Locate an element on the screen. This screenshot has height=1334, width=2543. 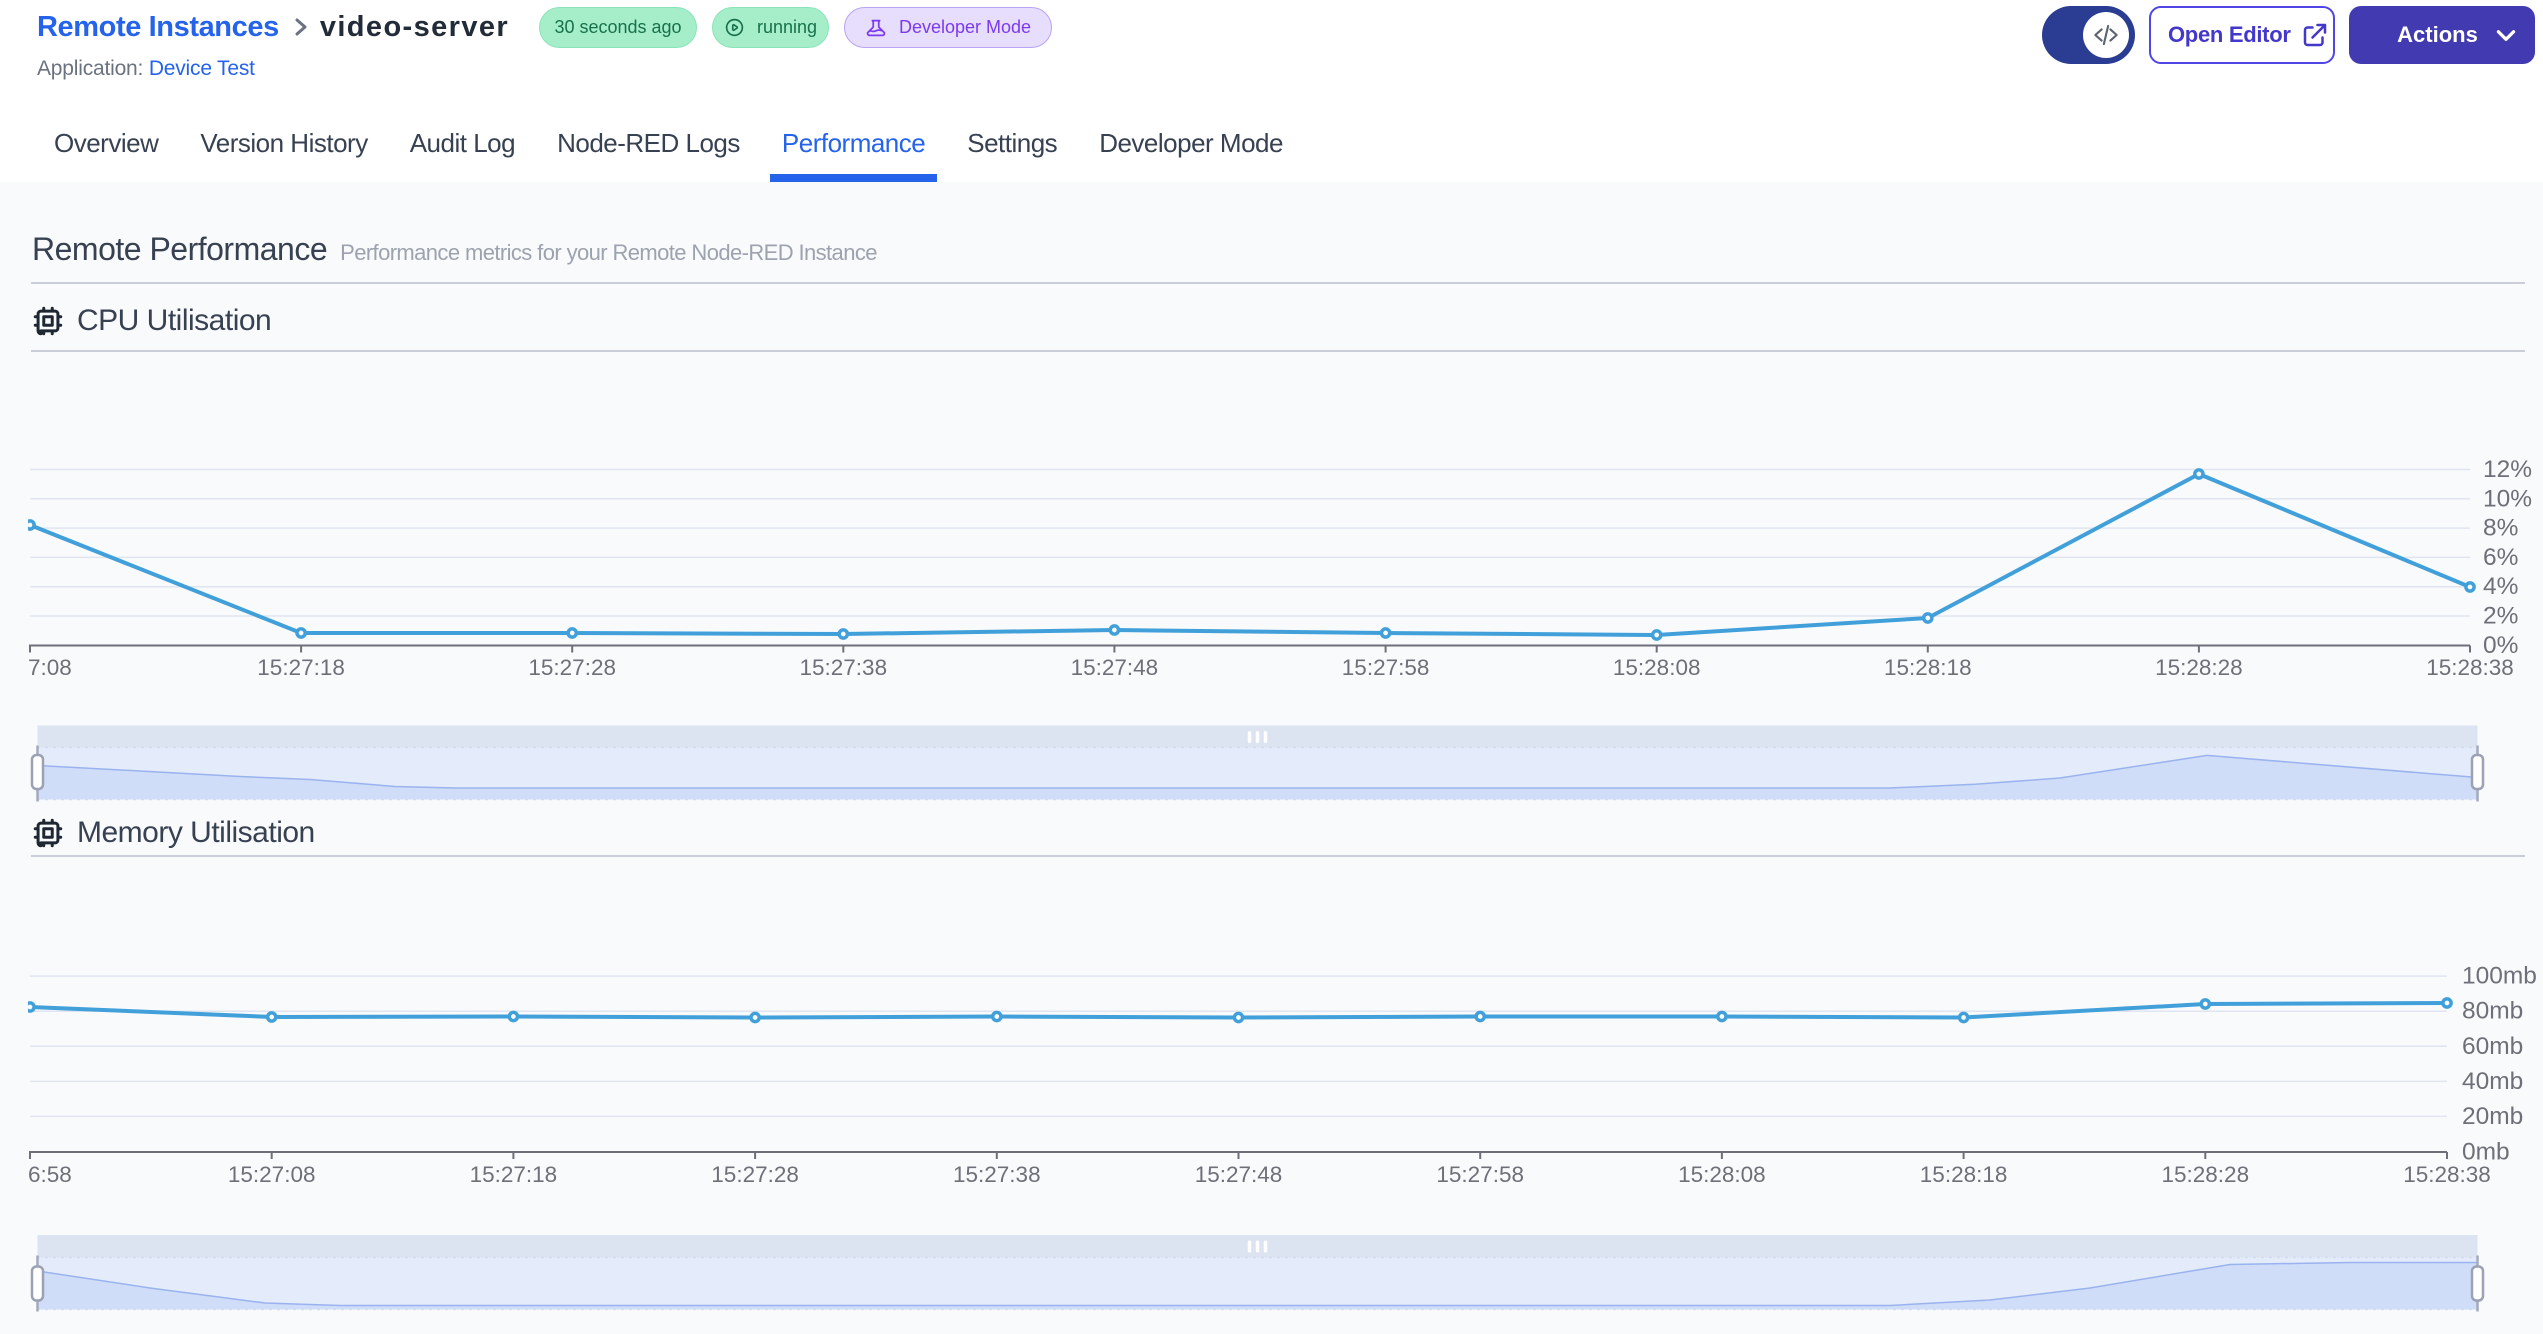
svg-text: 60mb is located at coordinates (2492, 1046).